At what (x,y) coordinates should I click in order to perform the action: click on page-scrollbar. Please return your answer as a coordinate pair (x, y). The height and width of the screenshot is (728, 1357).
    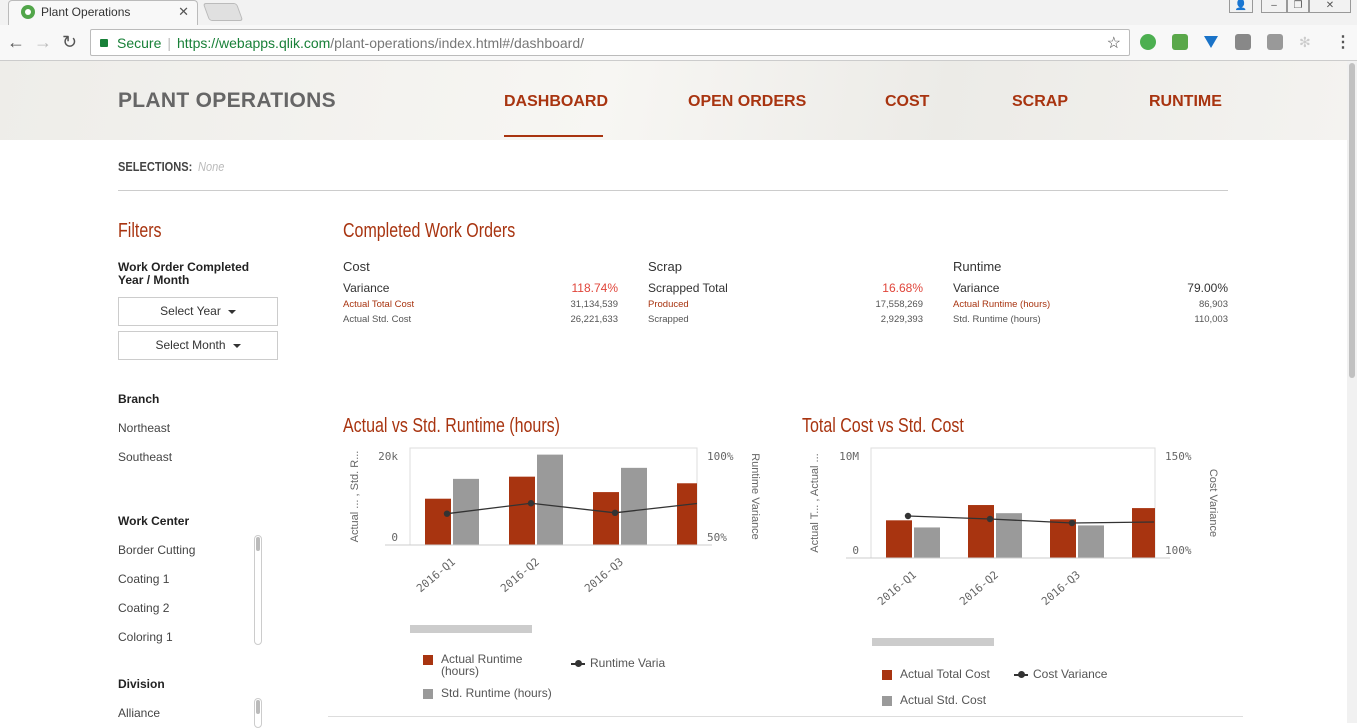
    Looking at the image, I should click on (1352, 392).